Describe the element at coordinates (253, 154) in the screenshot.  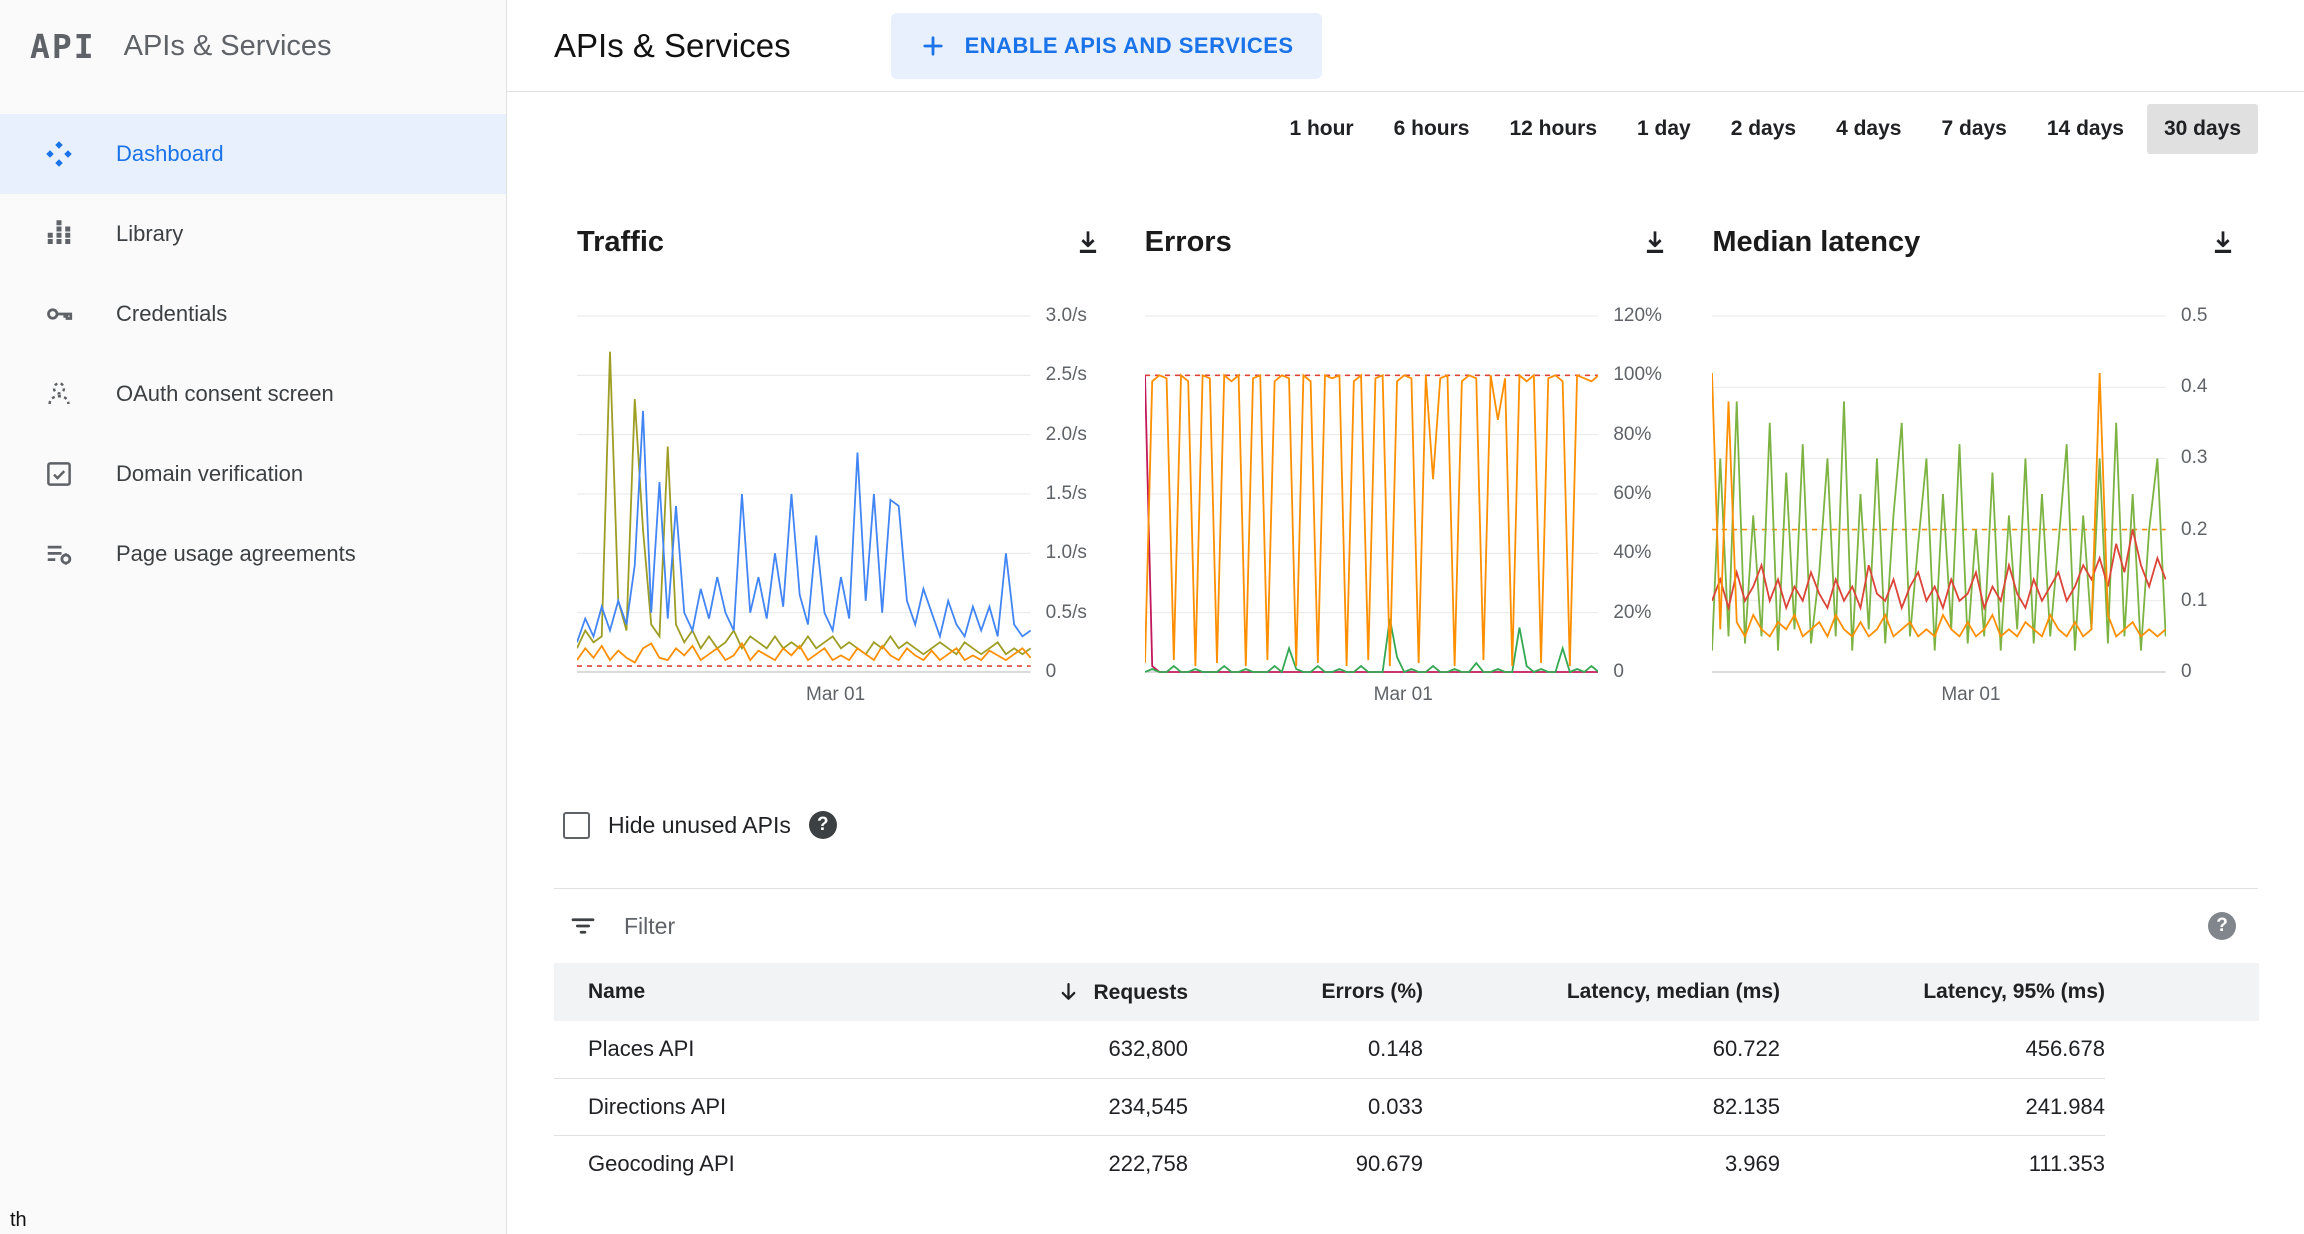
I see `sidebar-item-dashboard: Dashboard` at that location.